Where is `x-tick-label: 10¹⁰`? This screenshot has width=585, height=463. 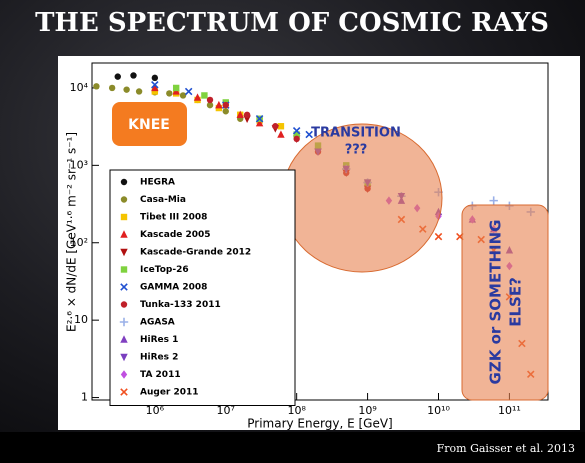 x-tick-label: 10¹⁰ is located at coordinates (438, 410).